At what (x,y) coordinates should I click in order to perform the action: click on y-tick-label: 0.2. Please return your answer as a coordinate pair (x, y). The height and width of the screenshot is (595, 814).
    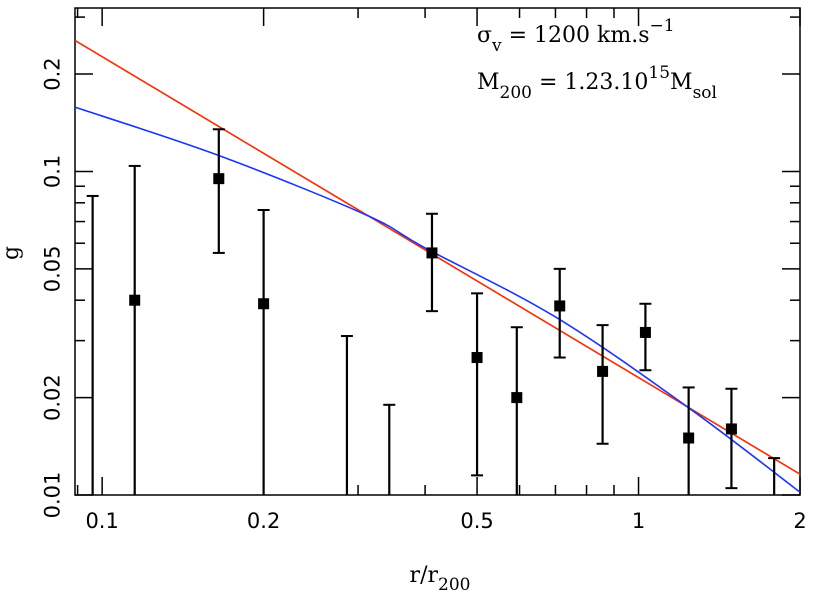
    Looking at the image, I should click on (52, 73).